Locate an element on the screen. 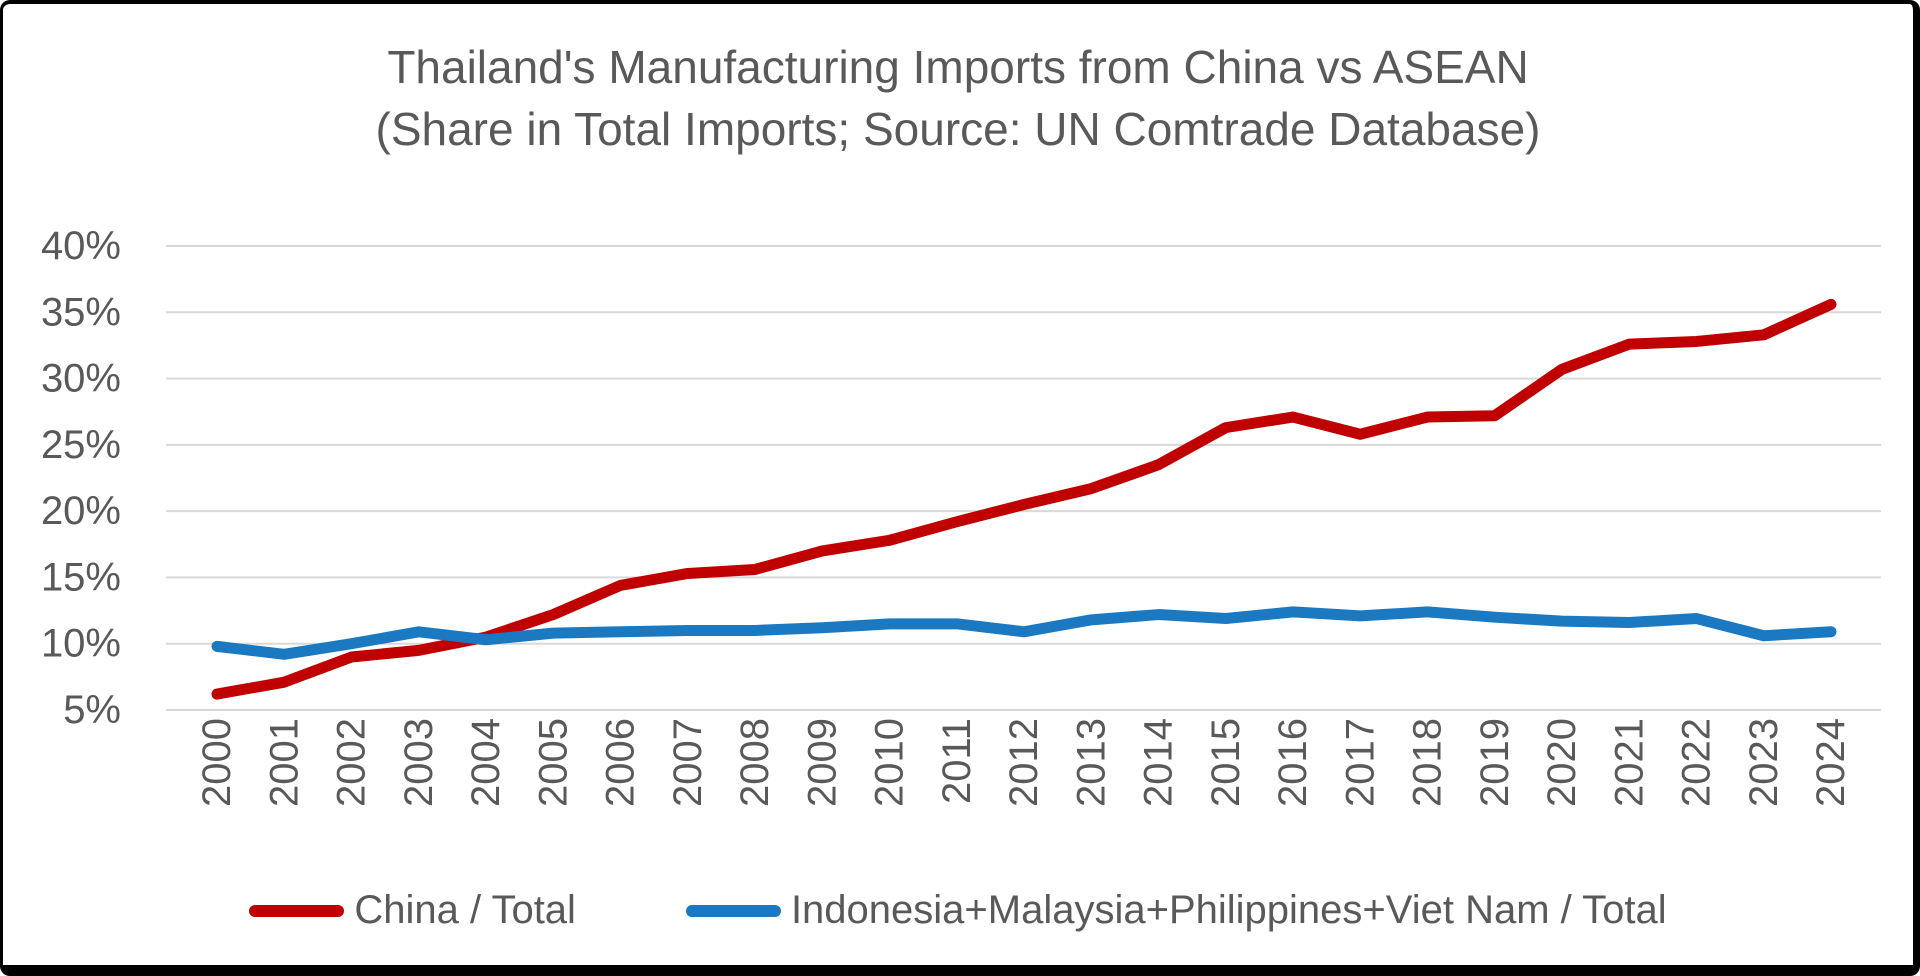  x-axis-tick-label: 2014 is located at coordinates (1159, 762).